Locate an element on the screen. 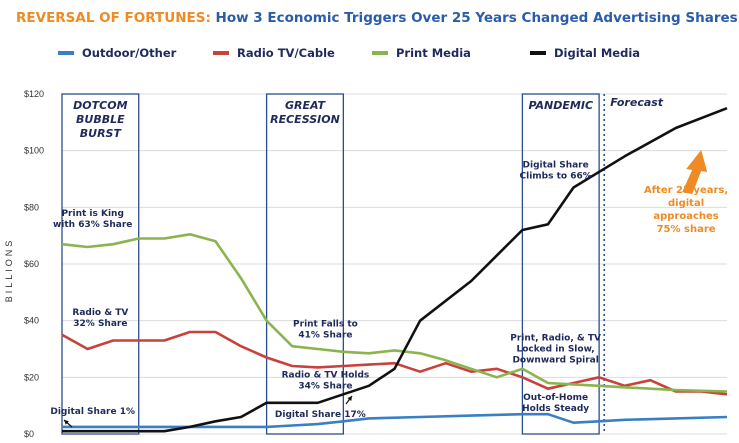 The height and width of the screenshot is (443, 739). y-tick-label: $60 is located at coordinates (31, 264).